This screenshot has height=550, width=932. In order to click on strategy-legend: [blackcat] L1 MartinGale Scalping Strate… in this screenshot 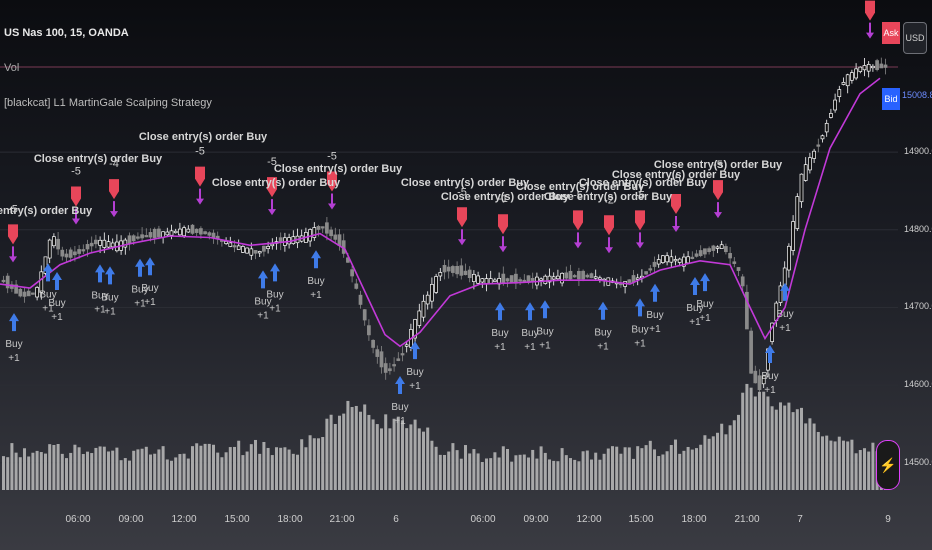, I will do `click(108, 103)`.